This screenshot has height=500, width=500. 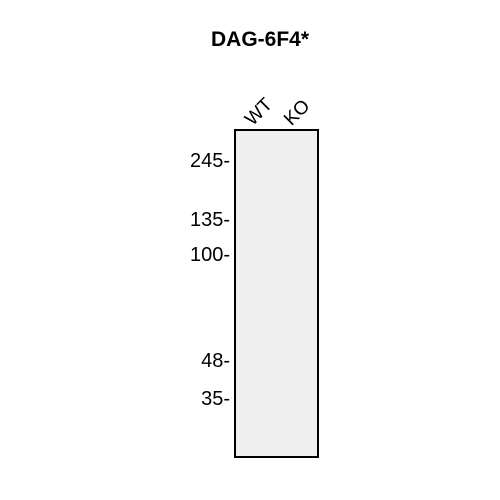 I want to click on marker-35: 35-, so click(x=215, y=399).